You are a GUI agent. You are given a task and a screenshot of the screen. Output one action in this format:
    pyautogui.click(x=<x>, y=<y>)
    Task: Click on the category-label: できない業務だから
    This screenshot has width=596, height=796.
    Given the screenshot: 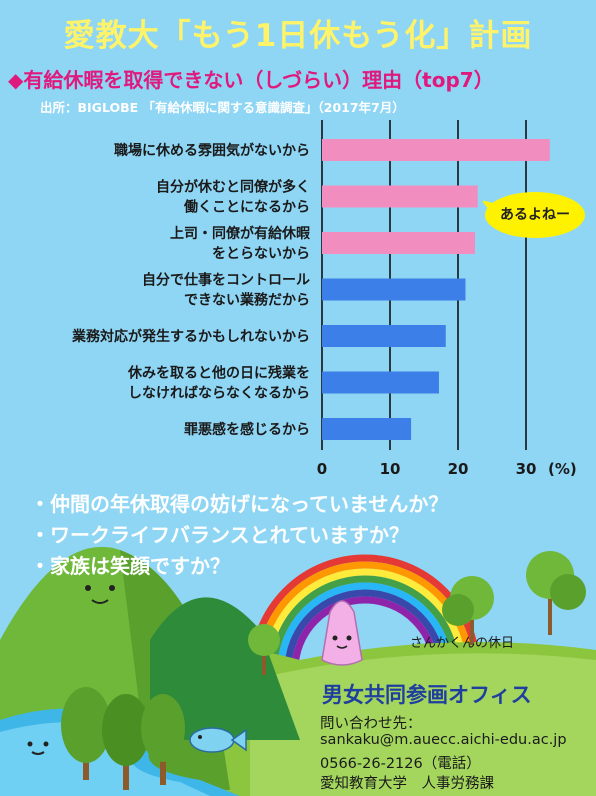 What is the action you would take?
    pyautogui.click(x=247, y=300)
    